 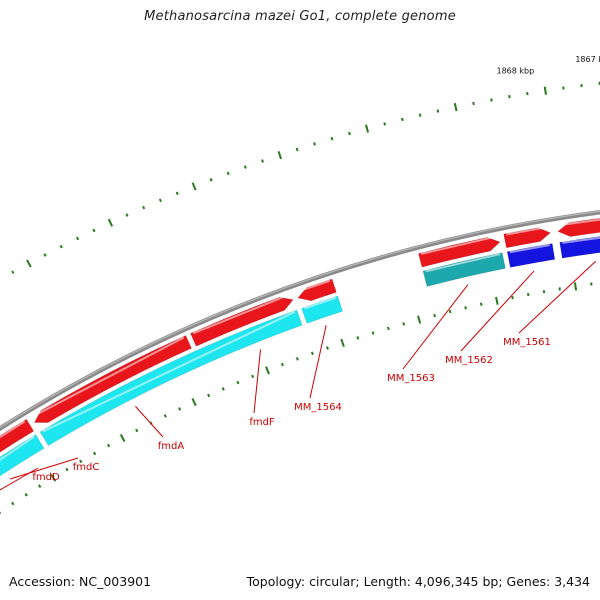 What do you see at coordinates (318, 407) in the screenshot?
I see `gene-label: MM_1564` at bounding box center [318, 407].